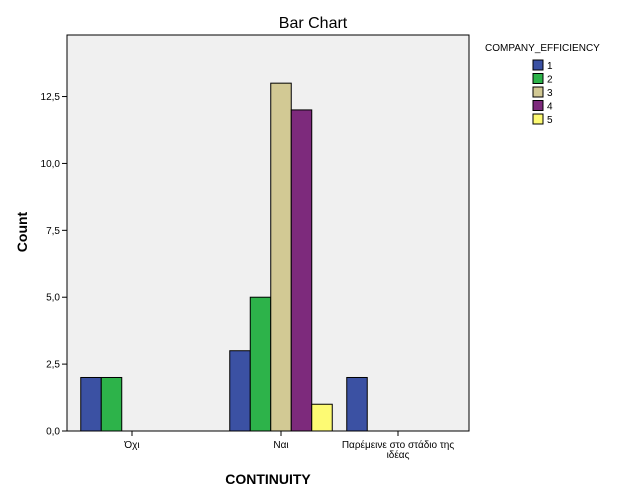 The width and height of the screenshot is (626, 501). Describe the element at coordinates (51, 97) in the screenshot. I see `y-tick-label: 12,5` at that location.